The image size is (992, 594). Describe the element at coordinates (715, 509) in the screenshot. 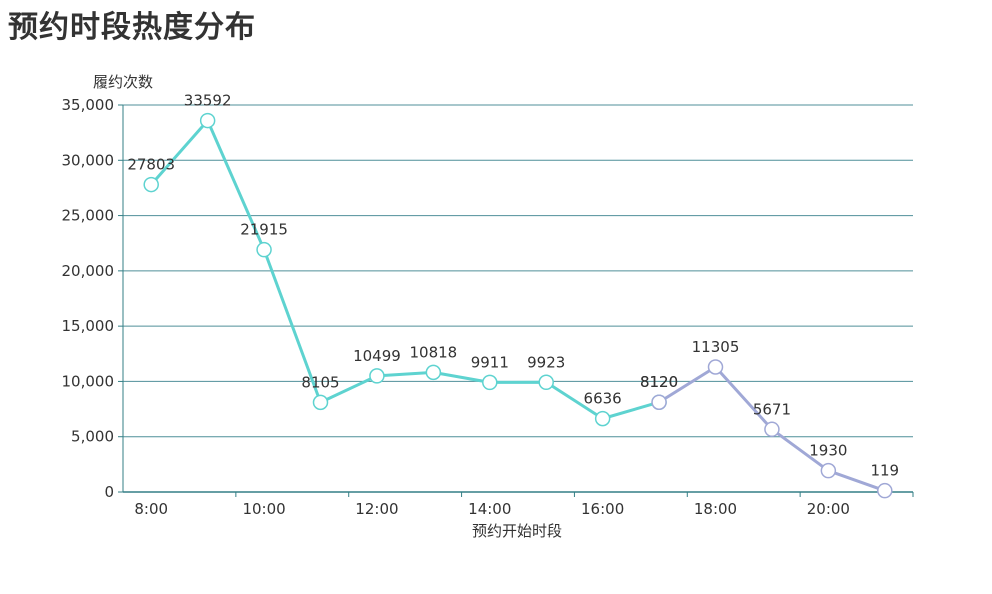

I see `x-tick-label: 18:00` at that location.